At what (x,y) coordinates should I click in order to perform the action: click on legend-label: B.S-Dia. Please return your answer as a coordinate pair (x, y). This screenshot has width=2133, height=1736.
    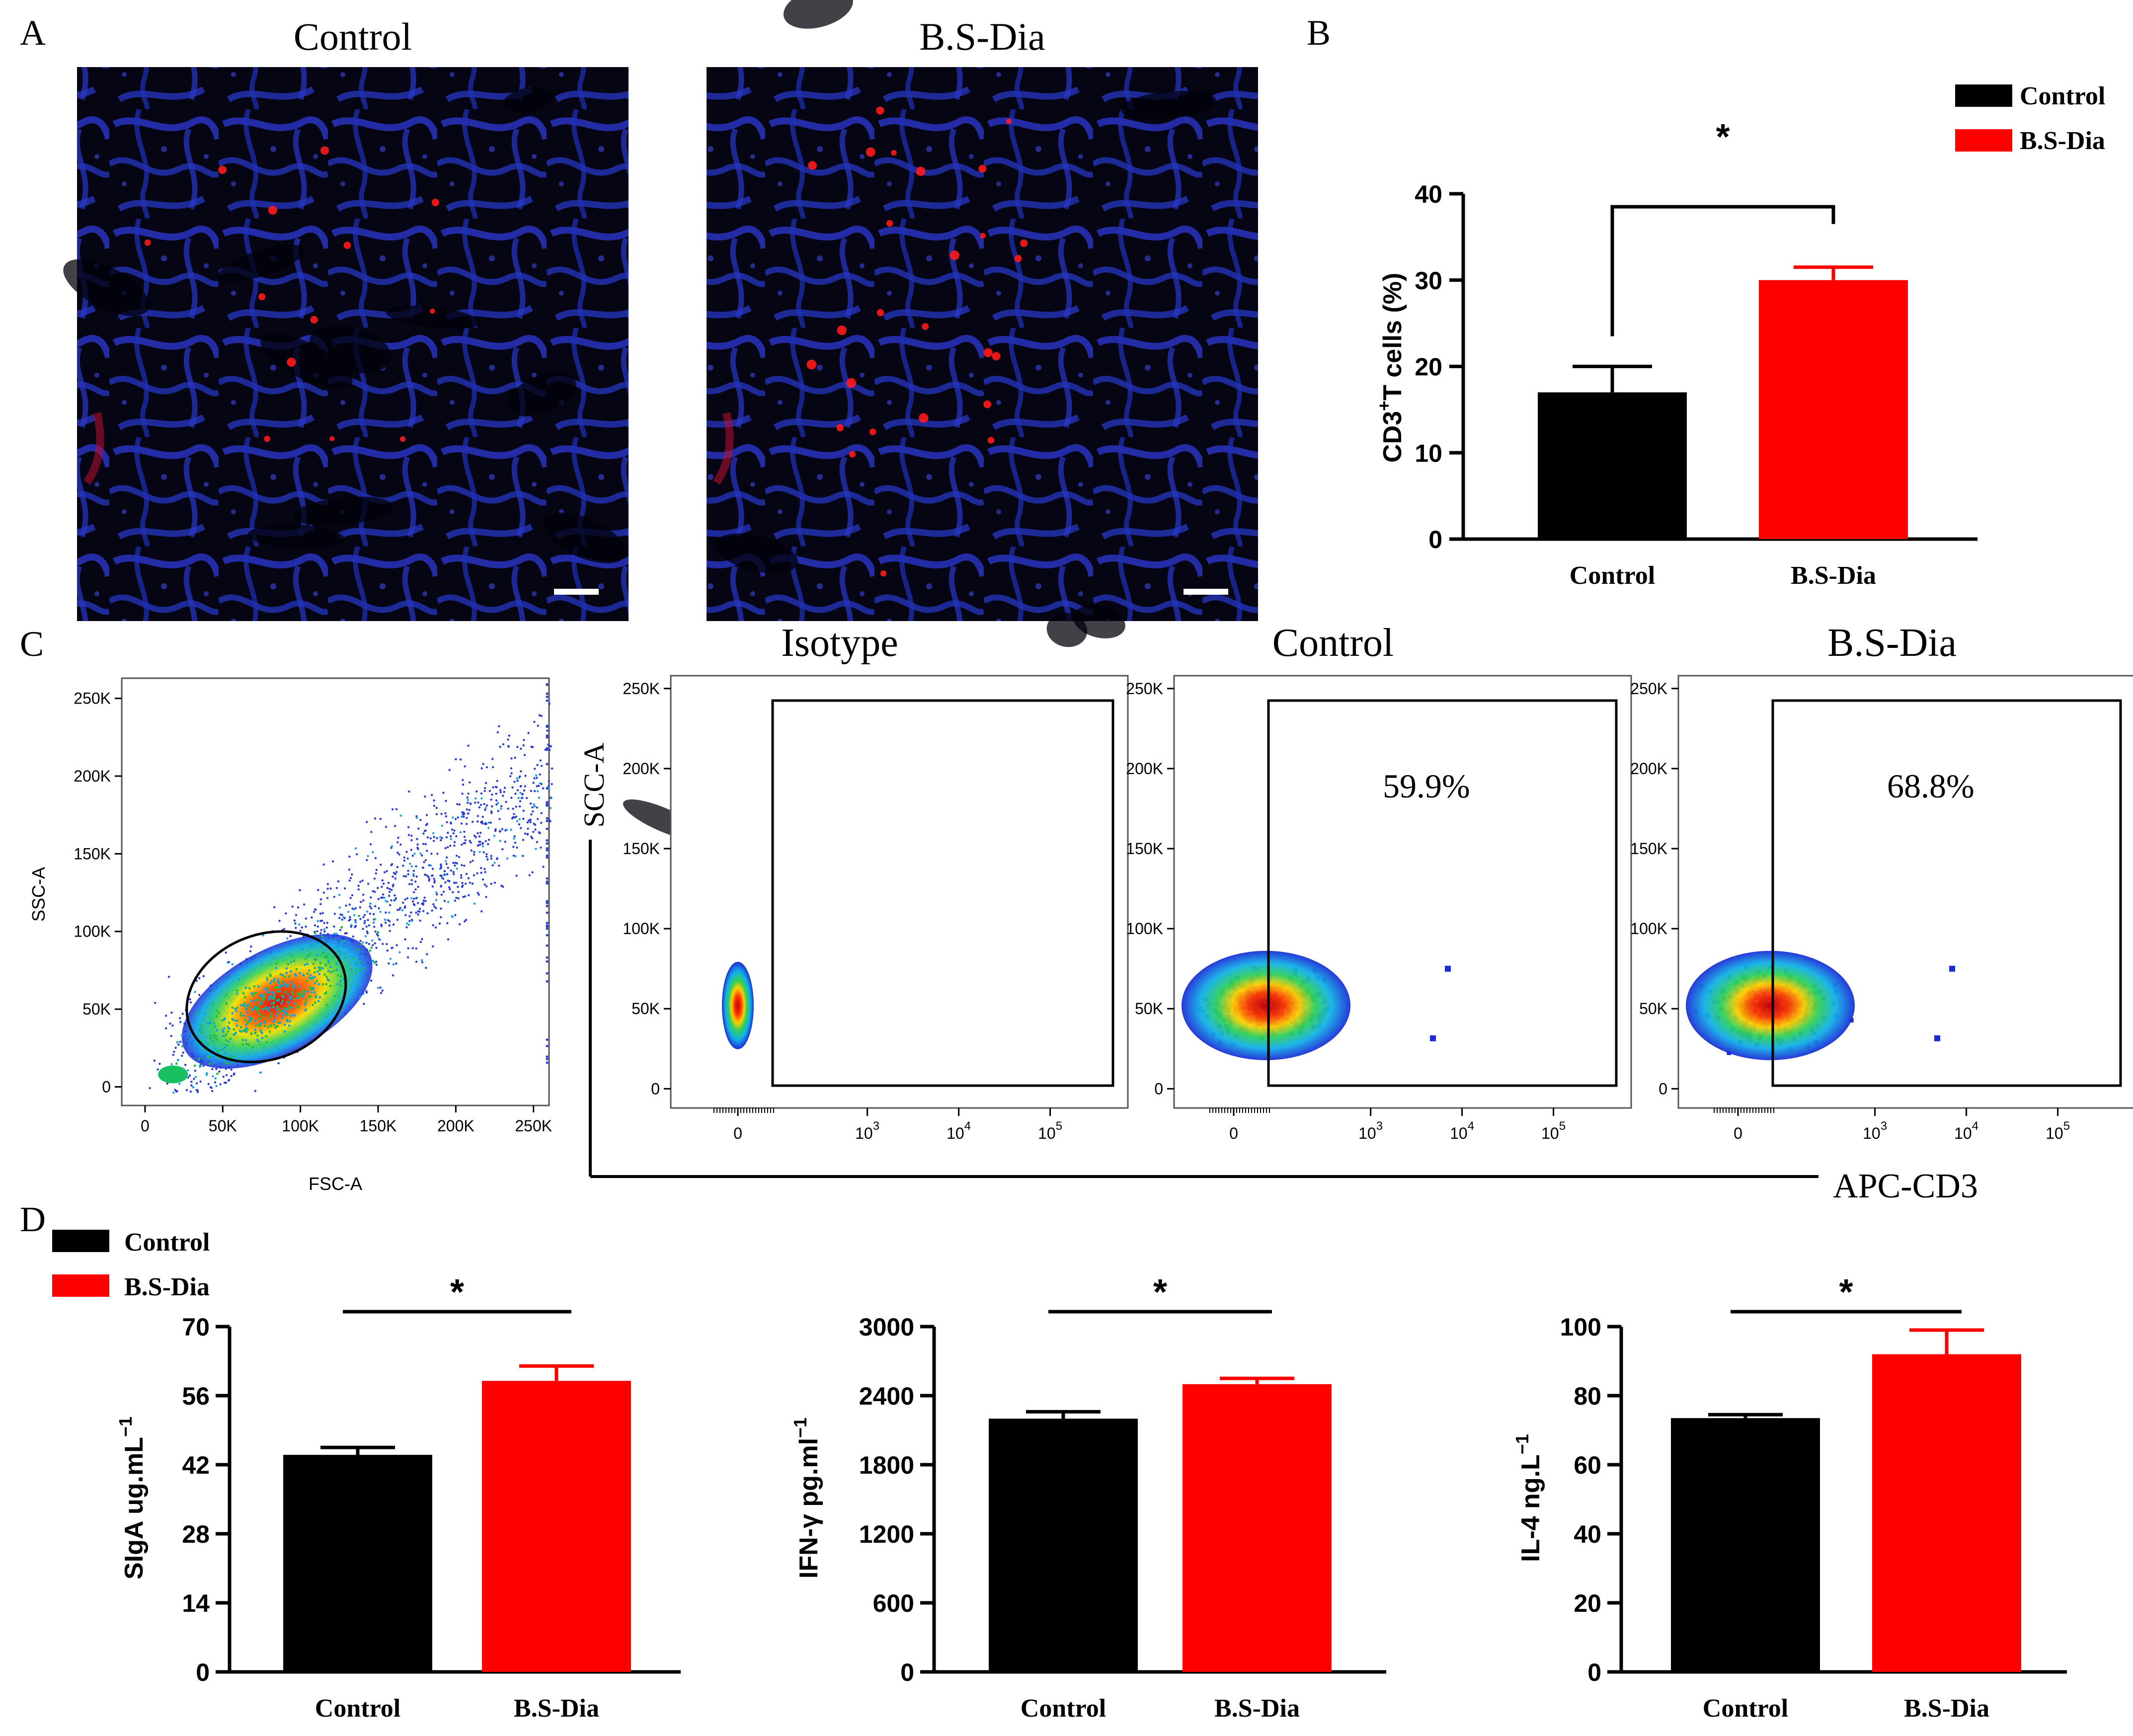
    Looking at the image, I should click on (2062, 141).